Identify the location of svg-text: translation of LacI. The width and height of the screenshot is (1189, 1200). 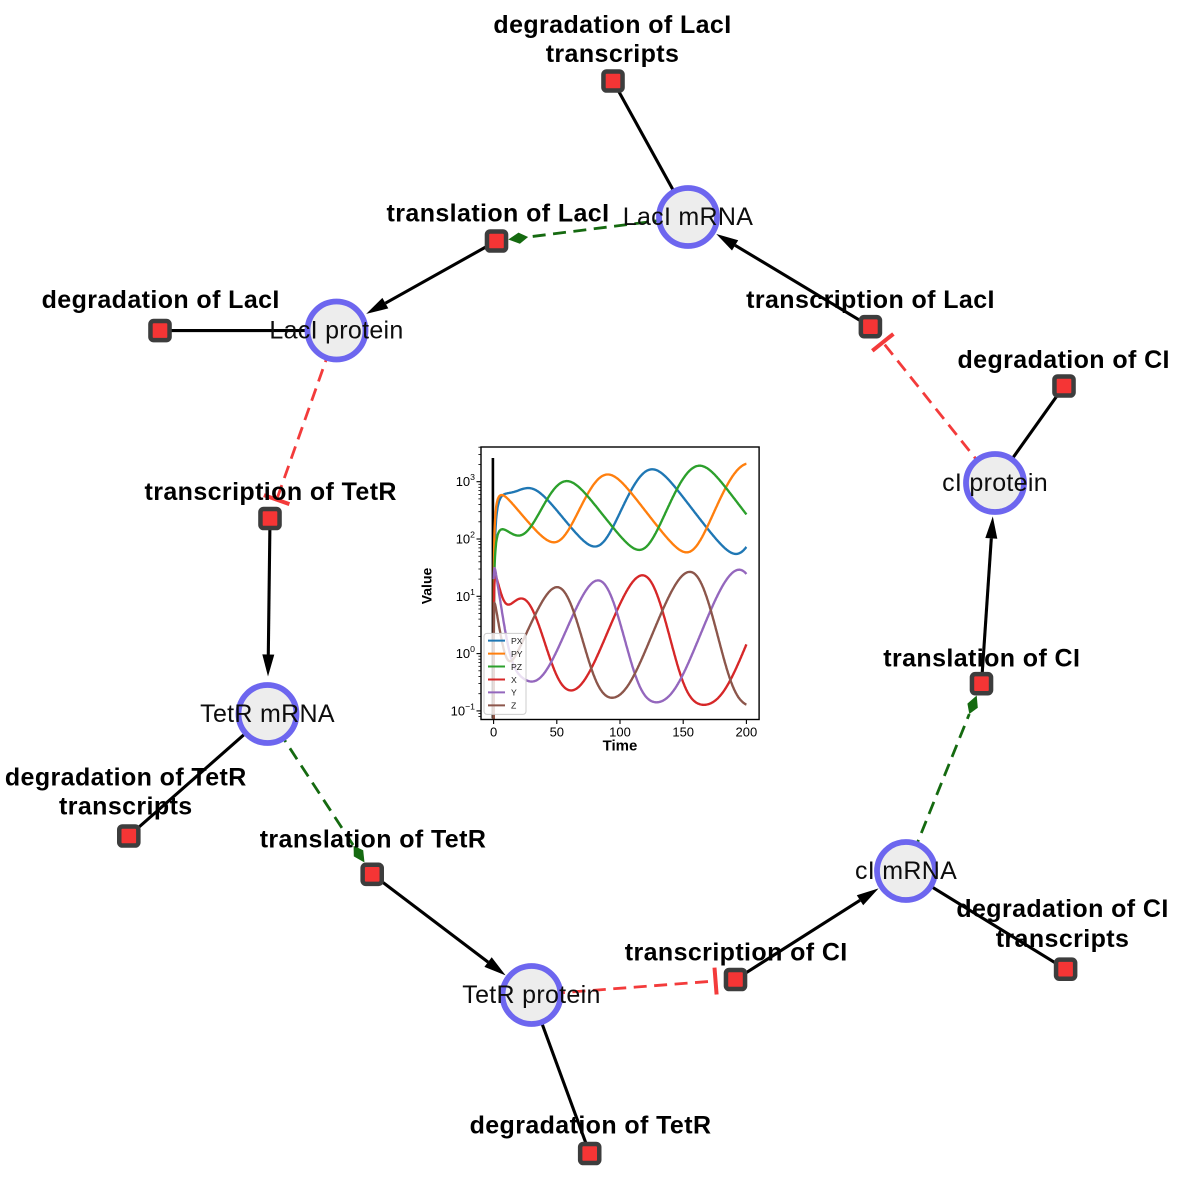
(498, 213).